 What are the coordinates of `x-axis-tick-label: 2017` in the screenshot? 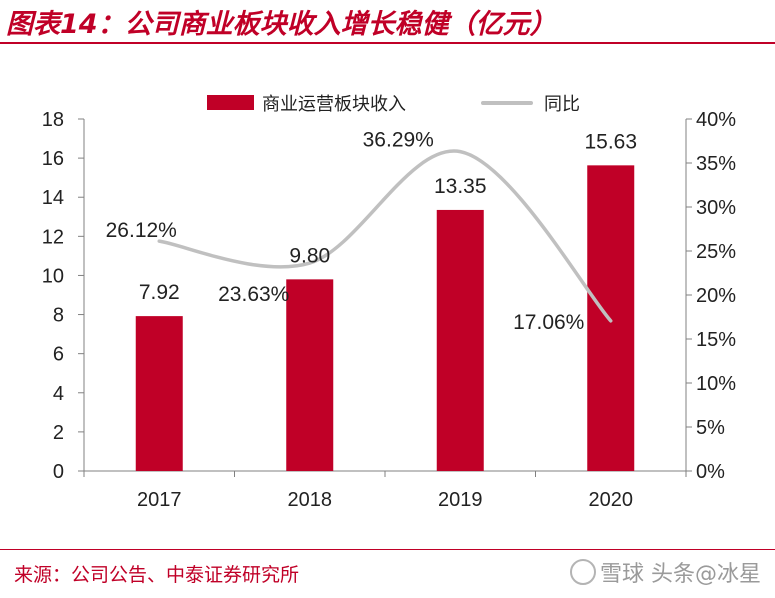 It's located at (159, 500).